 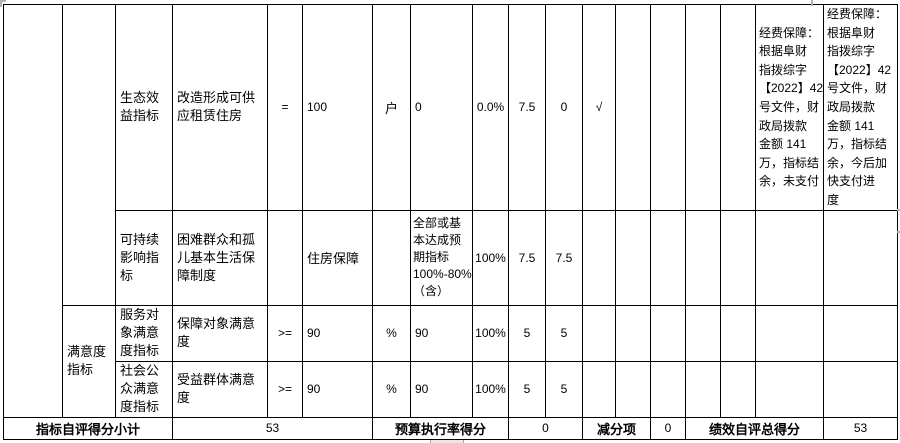 I want to click on cell-target-value: 100, so click(x=337, y=107).